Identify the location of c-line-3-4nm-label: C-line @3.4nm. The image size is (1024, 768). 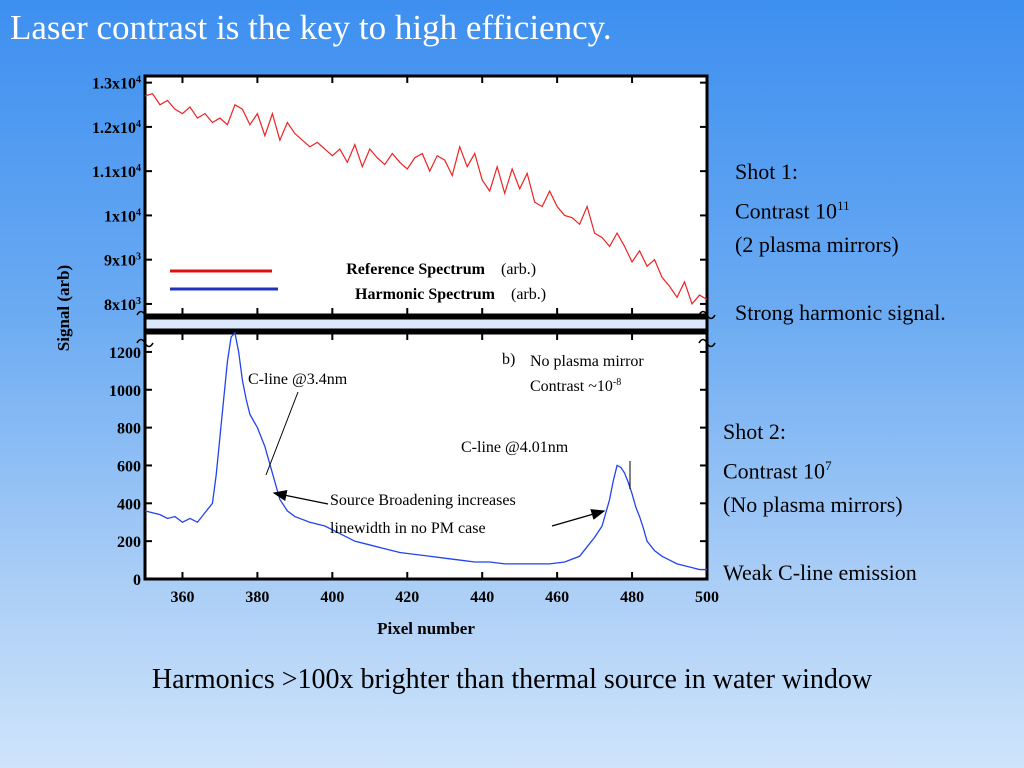
(298, 379).